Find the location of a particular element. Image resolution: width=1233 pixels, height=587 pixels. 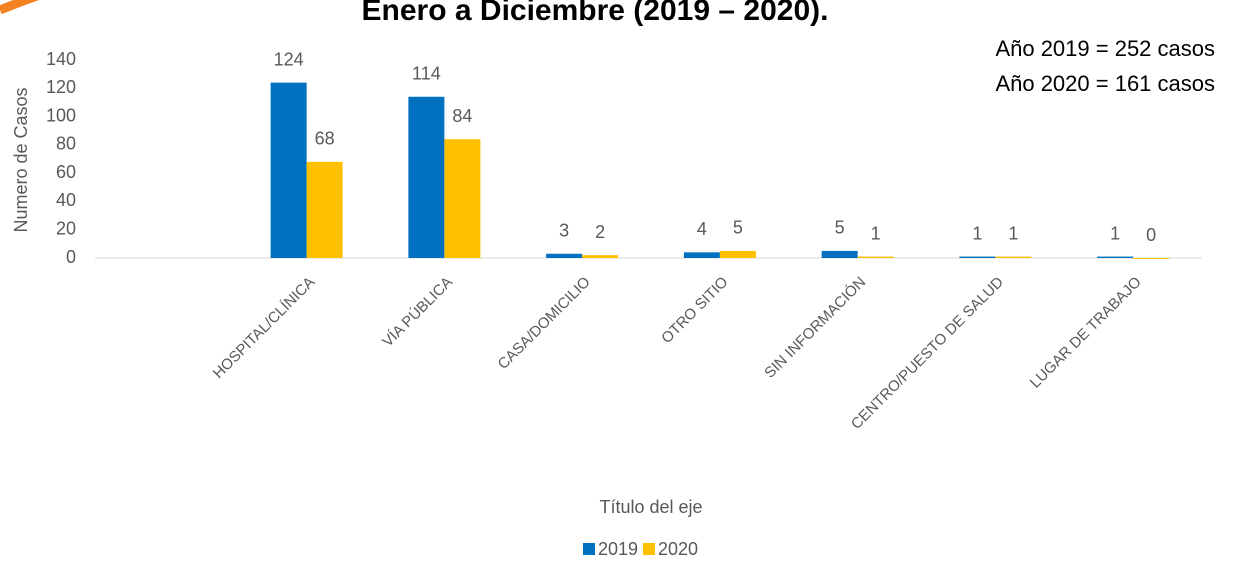

annotation: Año 2019 = 252 casos is located at coordinates (1105, 48).